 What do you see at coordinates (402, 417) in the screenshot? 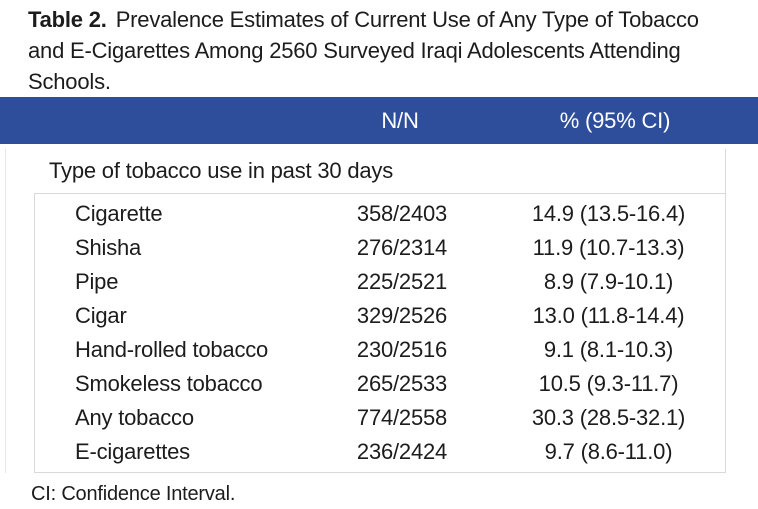
I see `row-nn: 774/2558` at bounding box center [402, 417].